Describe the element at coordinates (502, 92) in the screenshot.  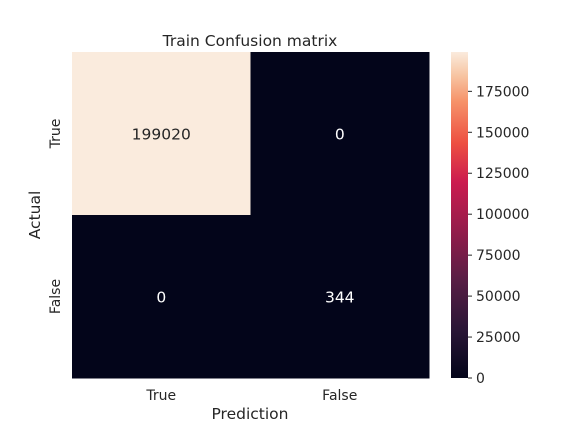
I see `colorbar-tick-label-7: 175000` at that location.